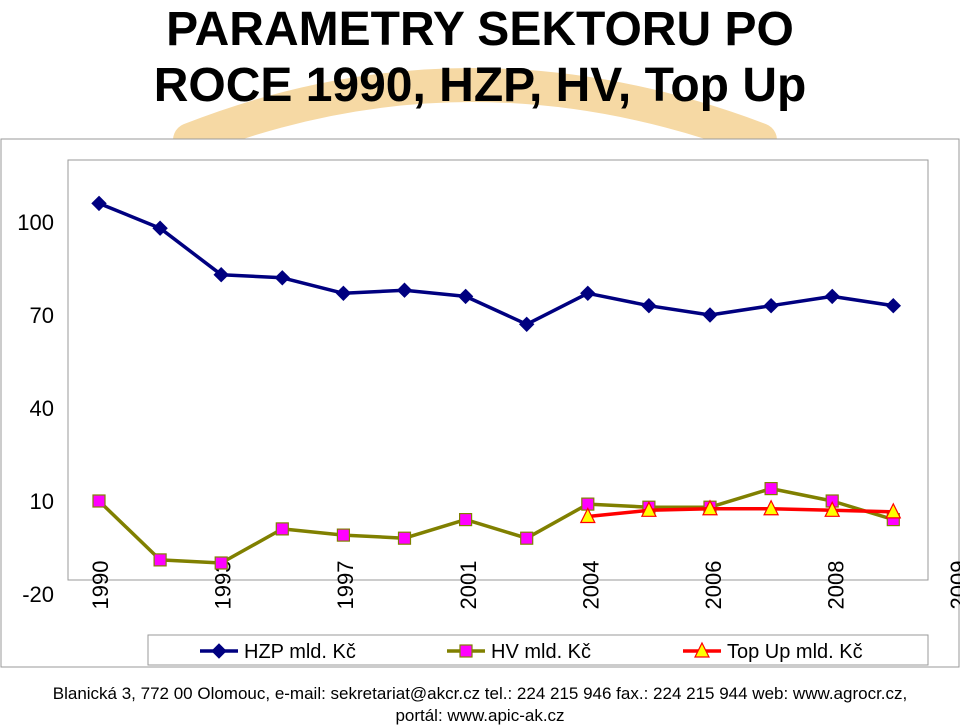 The image size is (960, 727). Describe the element at coordinates (38, 594) in the screenshot. I see `y-tick-label: -20` at that location.